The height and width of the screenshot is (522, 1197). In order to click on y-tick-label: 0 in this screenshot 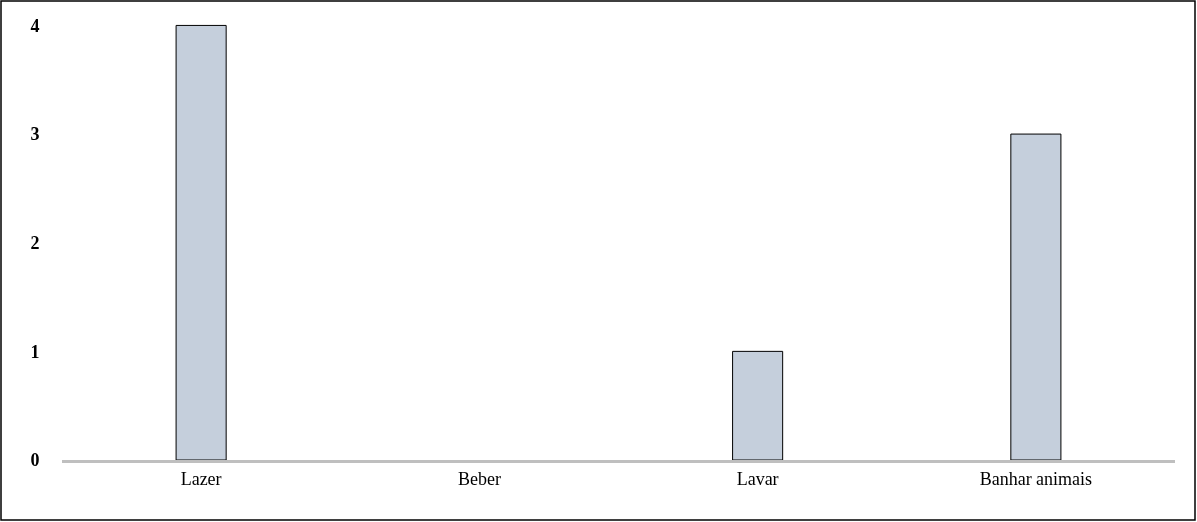, I will do `click(35, 460)`.